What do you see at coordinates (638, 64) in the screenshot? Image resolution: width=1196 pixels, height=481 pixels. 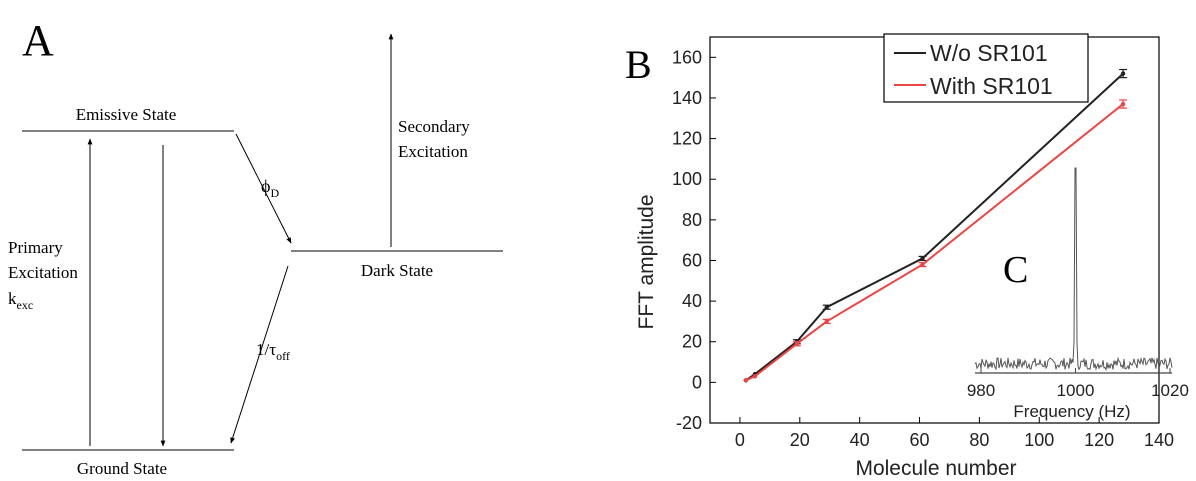 I see `panel-b-label: B` at bounding box center [638, 64].